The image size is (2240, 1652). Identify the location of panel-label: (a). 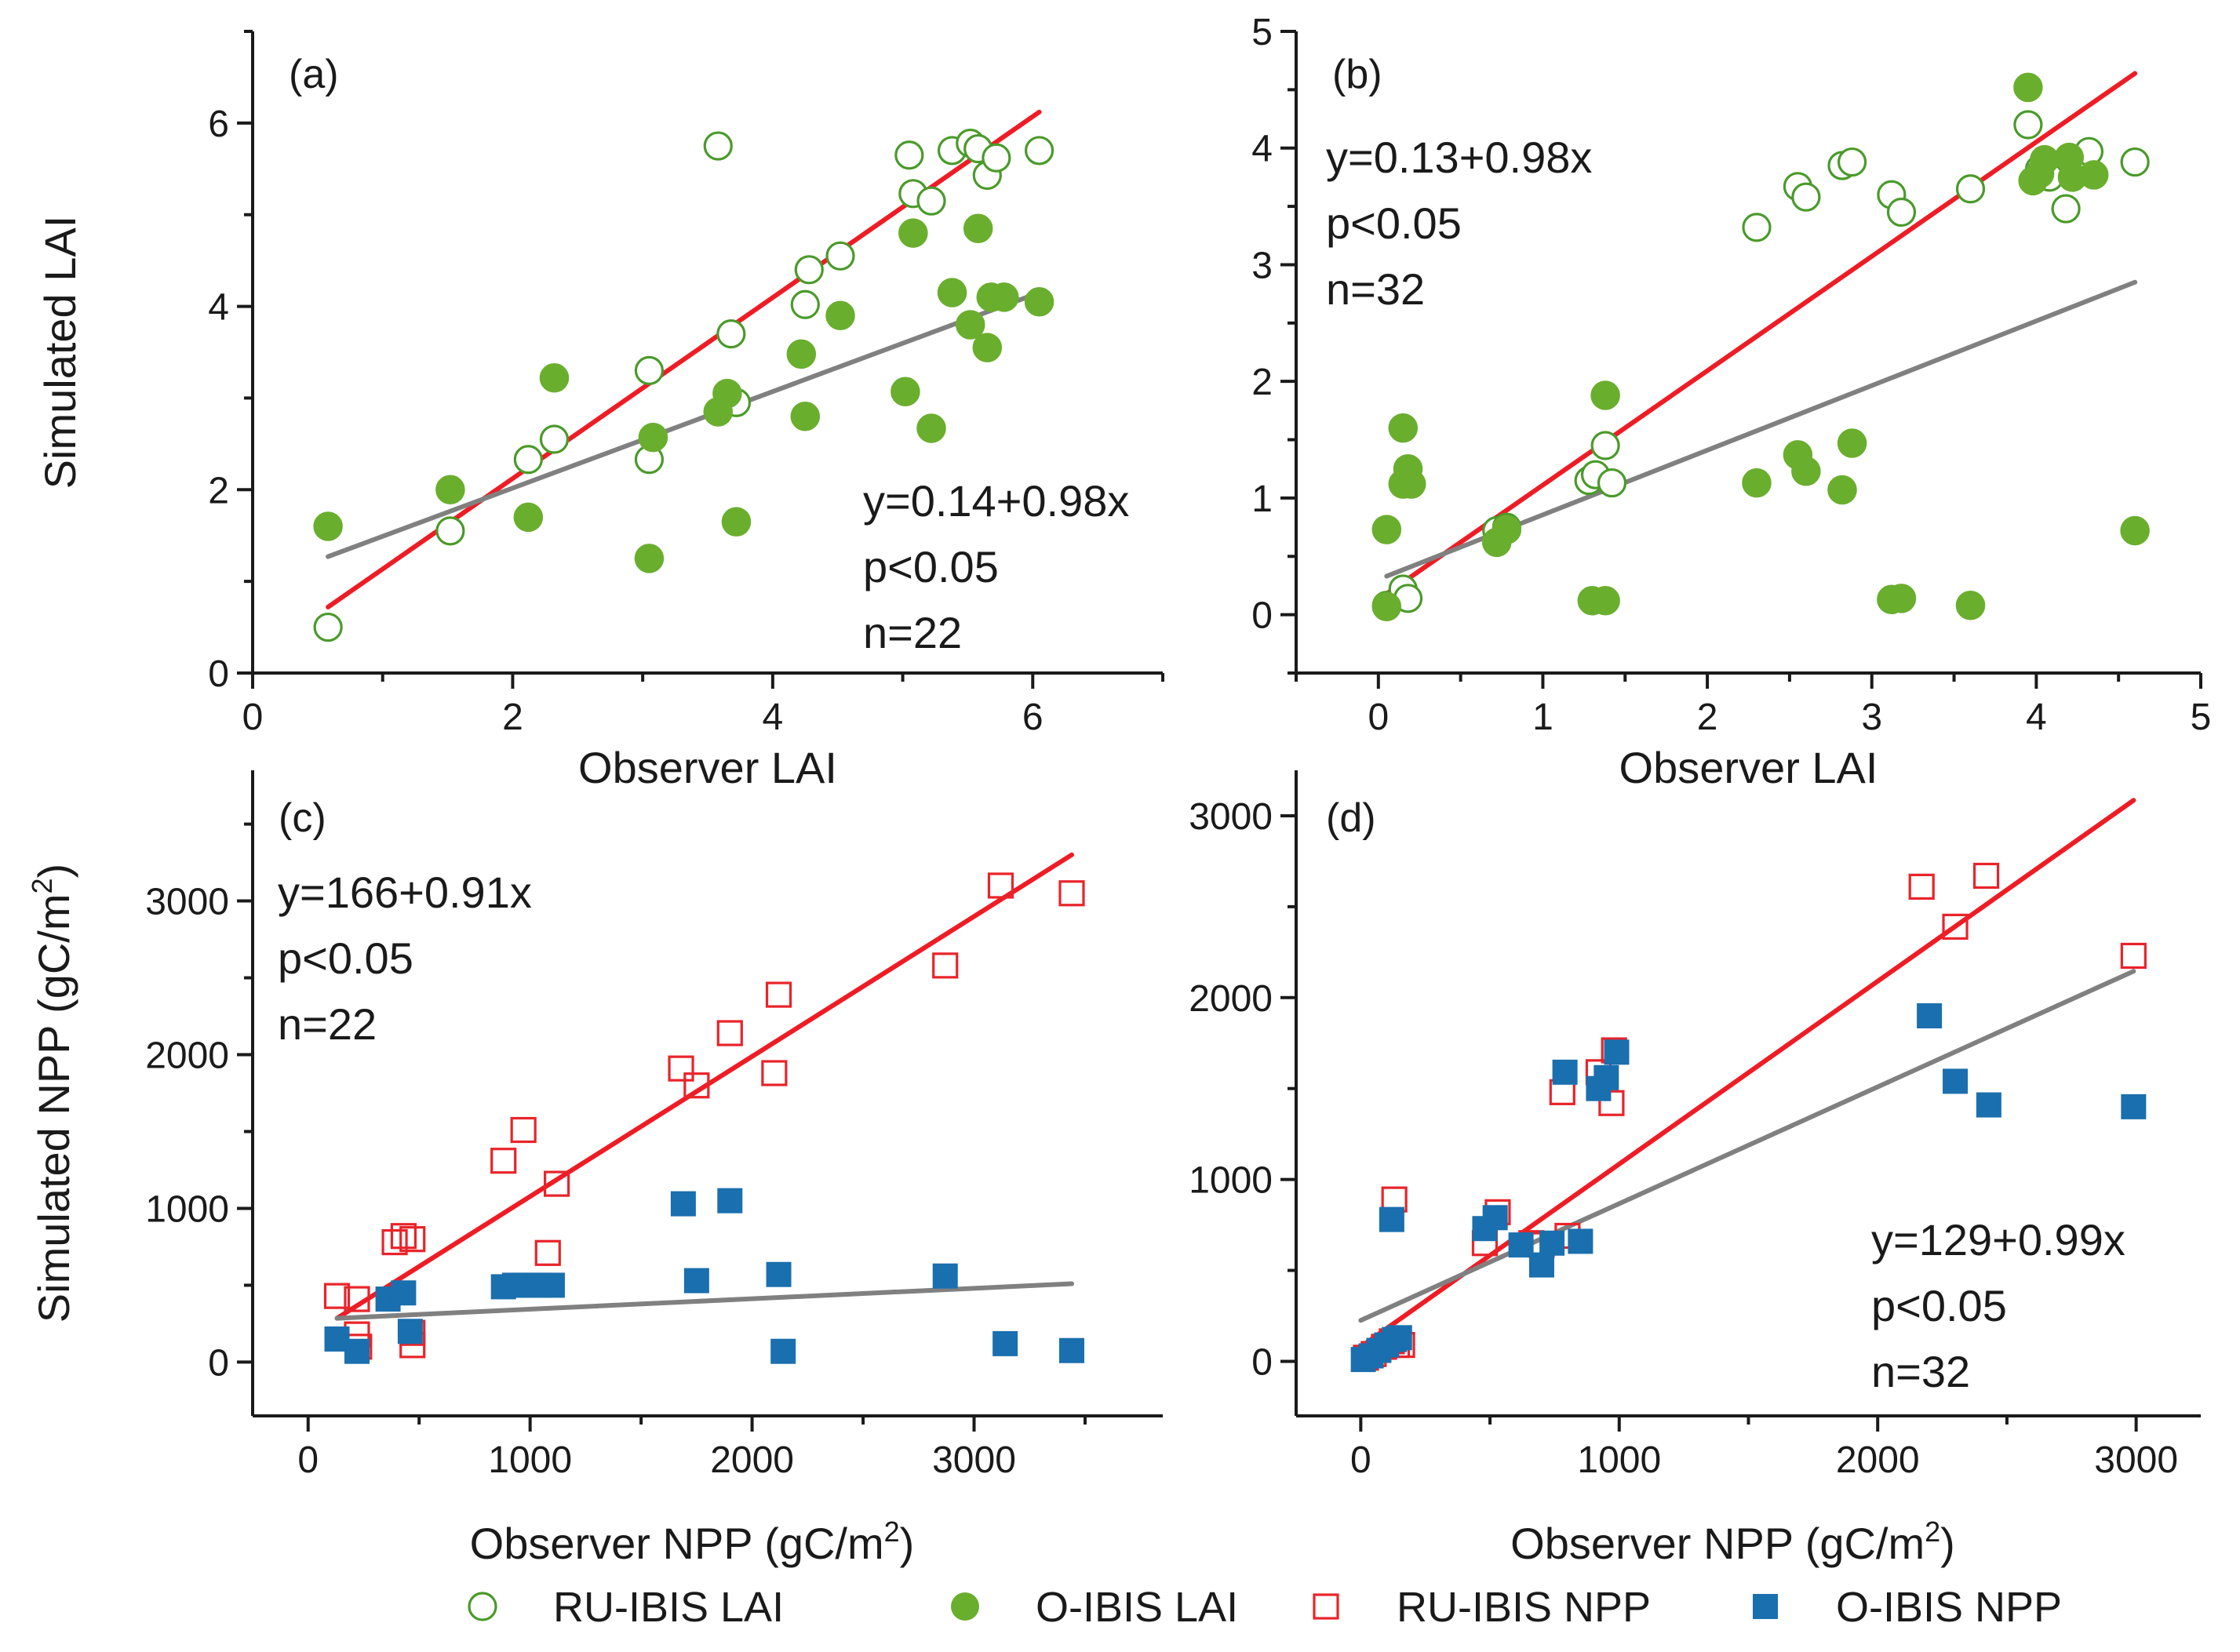
(314, 75).